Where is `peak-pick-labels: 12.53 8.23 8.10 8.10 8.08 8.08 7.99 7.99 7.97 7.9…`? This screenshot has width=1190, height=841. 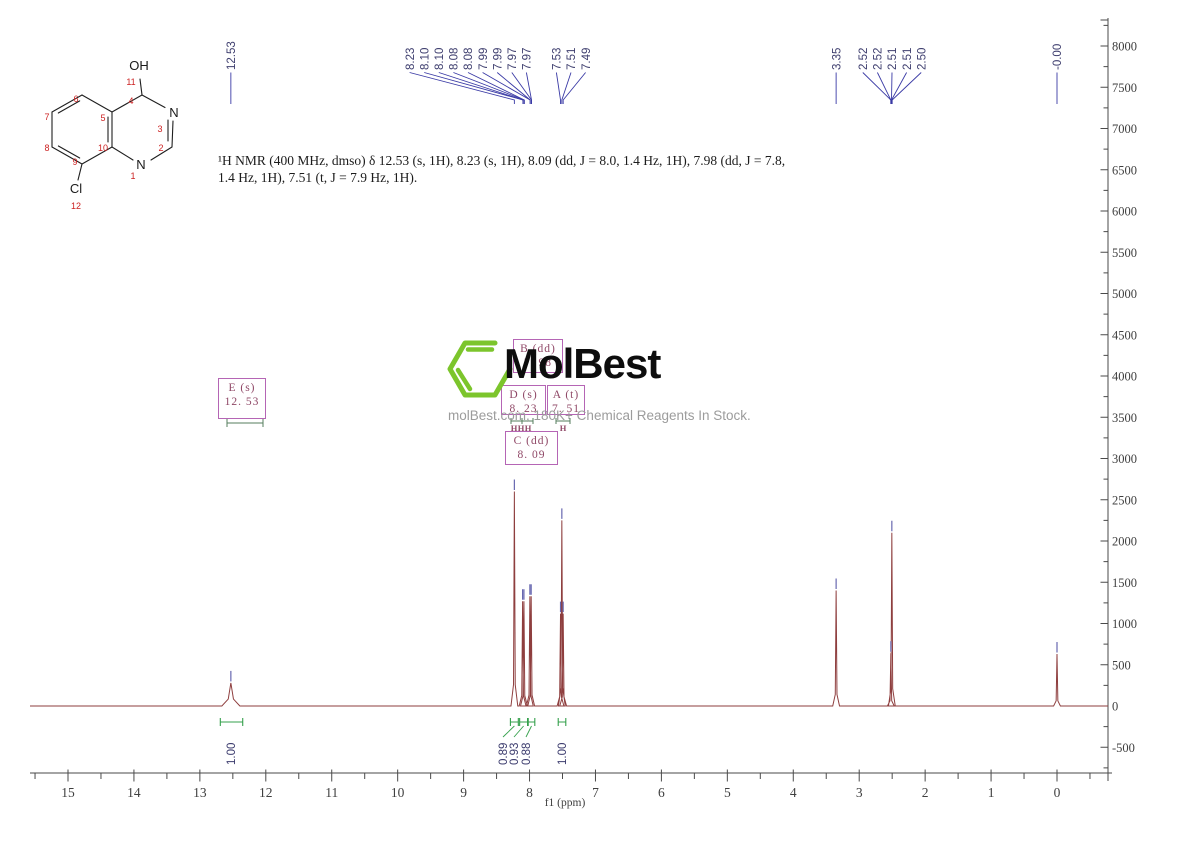
peak-pick-labels: 12.53 8.23 8.10 8.10 8.08 8.08 7.99 7.99 7.97 7.9… is located at coordinates (645, 72).